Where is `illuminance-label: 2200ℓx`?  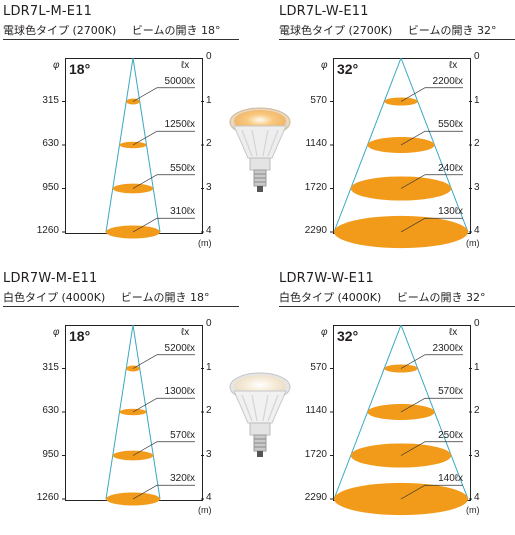 illuminance-label: 2200ℓx is located at coordinates (447, 81).